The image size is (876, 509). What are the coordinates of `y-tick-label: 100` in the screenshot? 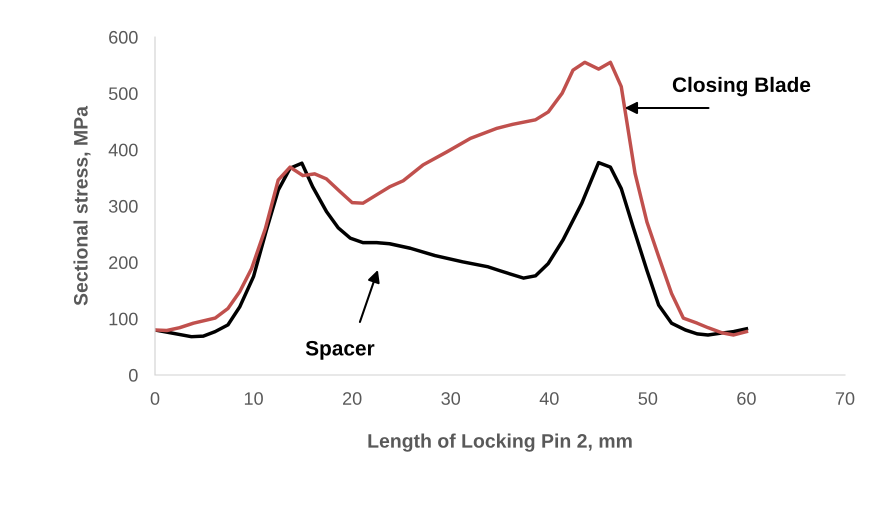 It's located at (124, 319).